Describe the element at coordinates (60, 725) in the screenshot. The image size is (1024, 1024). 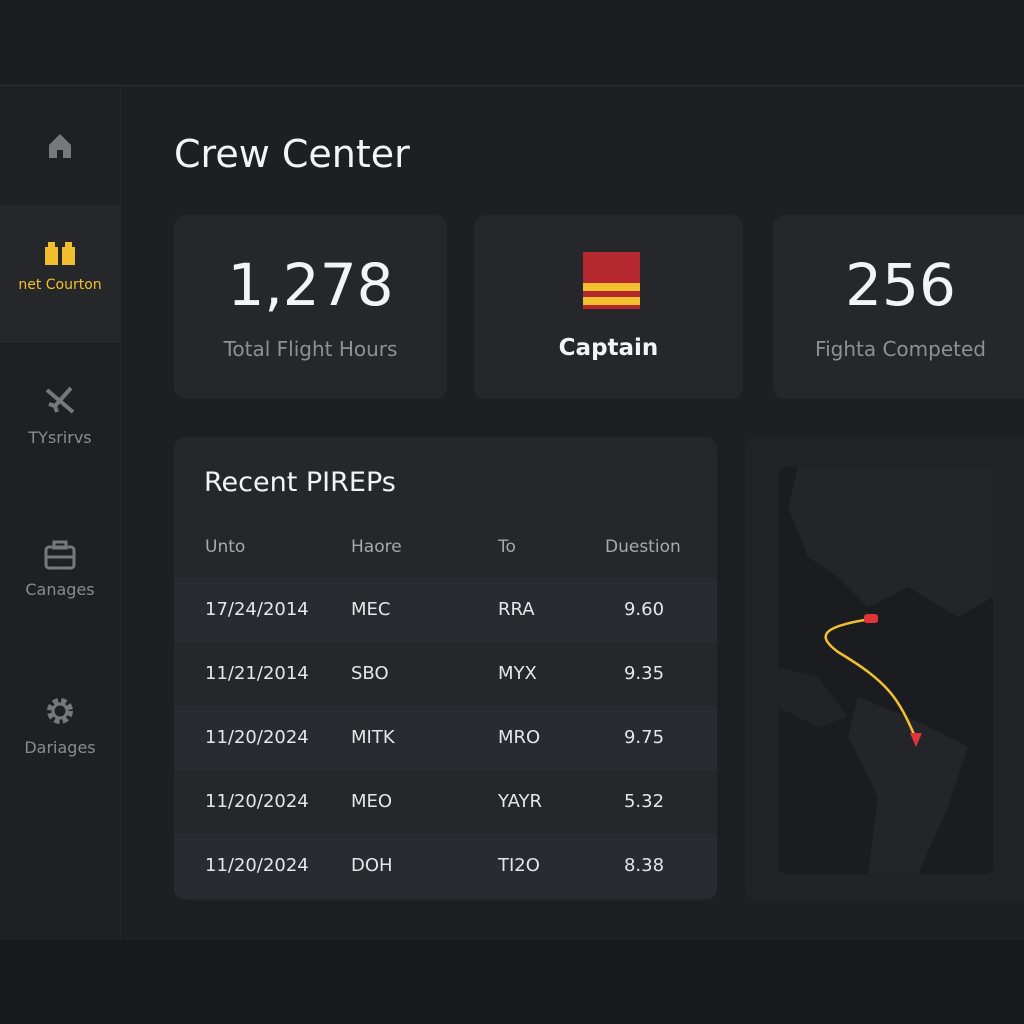
I see `nav-item: Dariages` at that location.